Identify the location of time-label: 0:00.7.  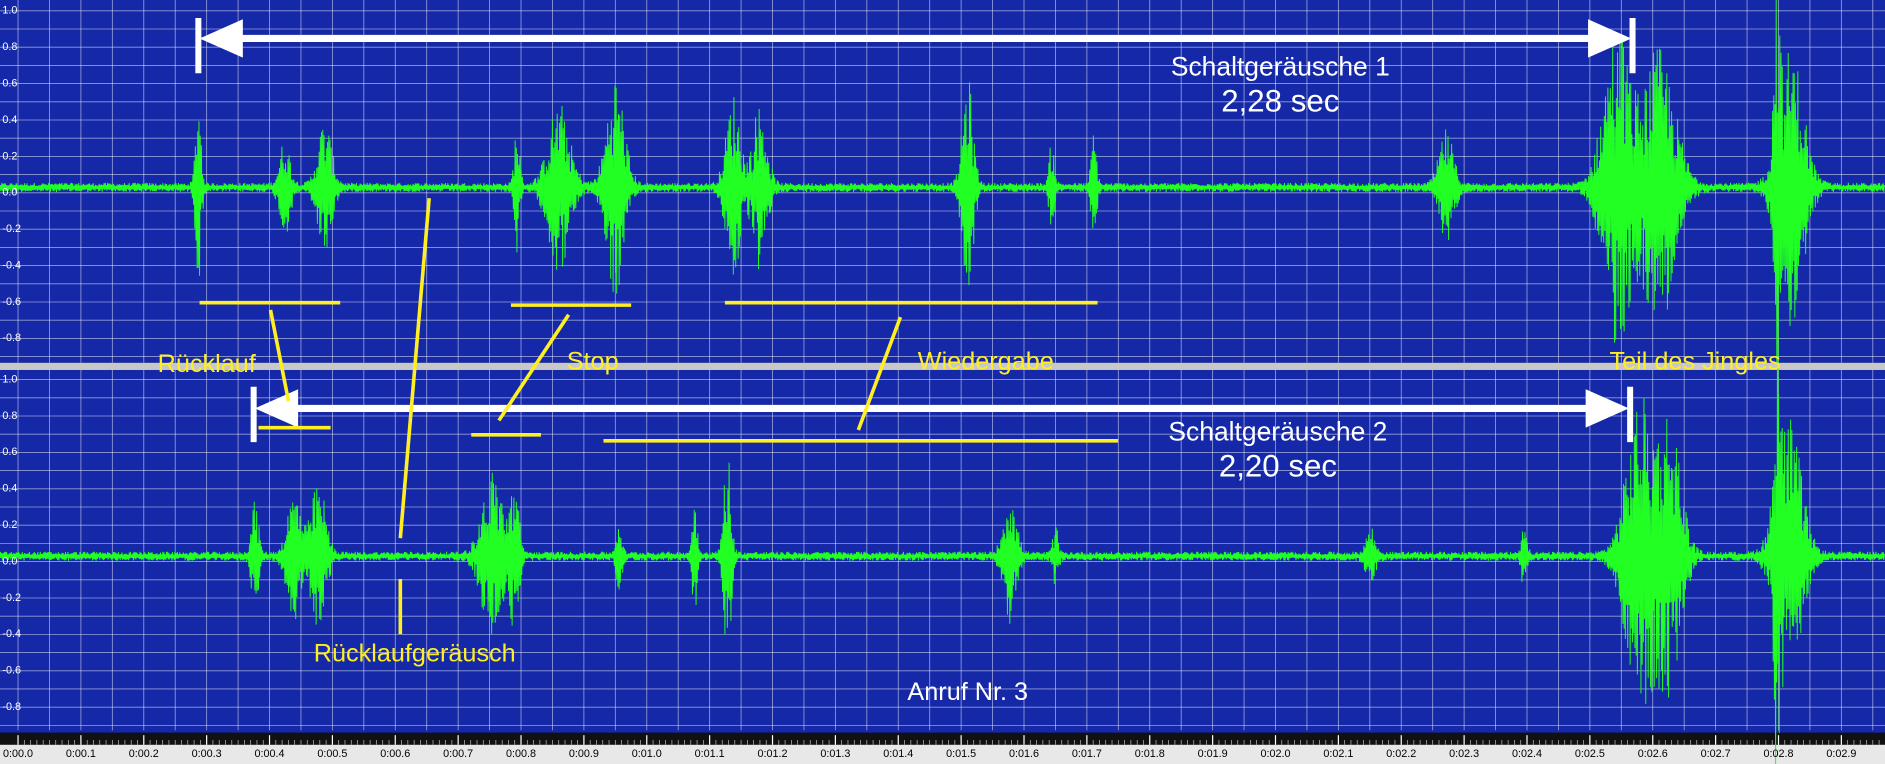
(458, 754).